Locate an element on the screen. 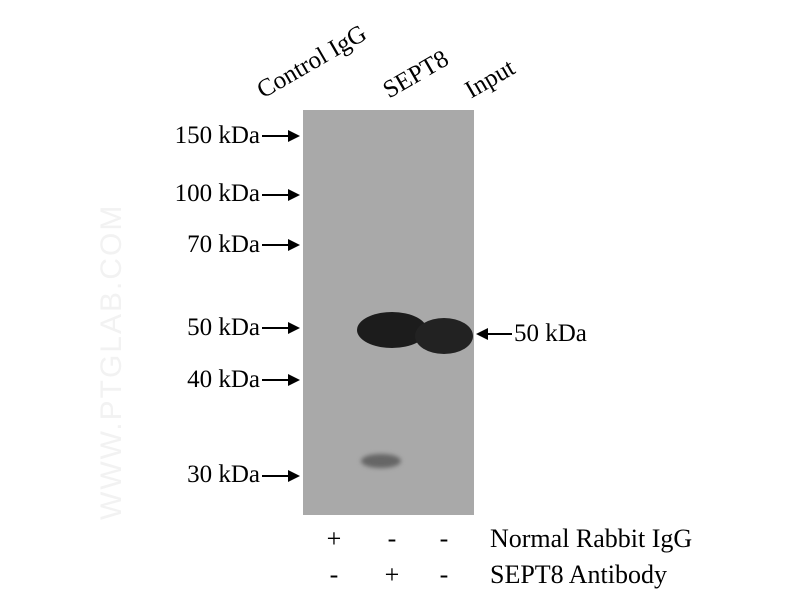  marker-150: 150 kDa is located at coordinates (217, 135).